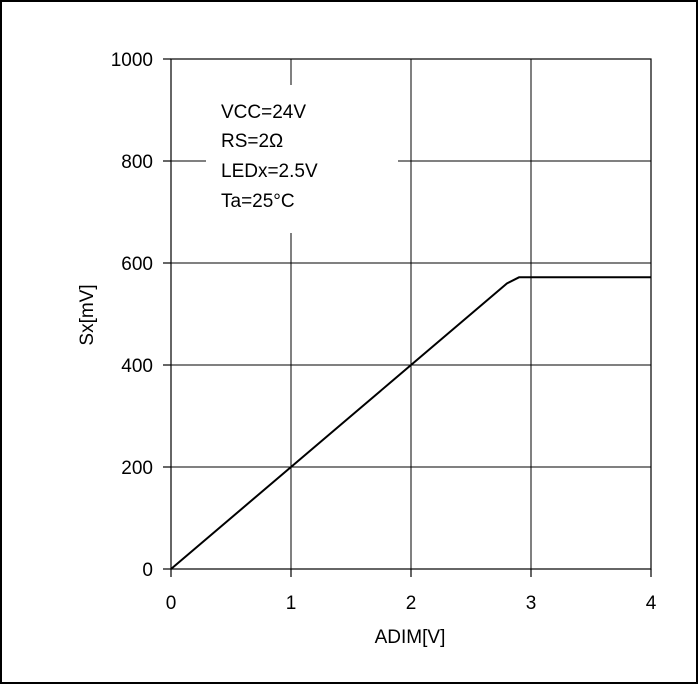 This screenshot has height=689, width=698. What do you see at coordinates (411, 603) in the screenshot?
I see `x-tick-label-2: 2` at bounding box center [411, 603].